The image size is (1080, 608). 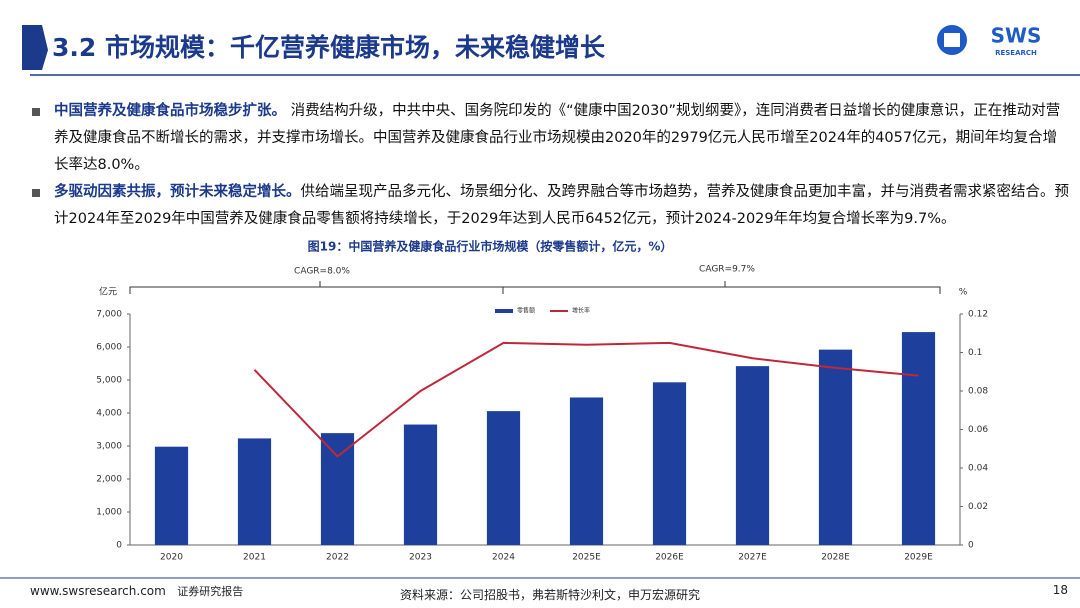 What do you see at coordinates (322, 272) in the screenshot?
I see `annotation: CAGR=8.0%` at bounding box center [322, 272].